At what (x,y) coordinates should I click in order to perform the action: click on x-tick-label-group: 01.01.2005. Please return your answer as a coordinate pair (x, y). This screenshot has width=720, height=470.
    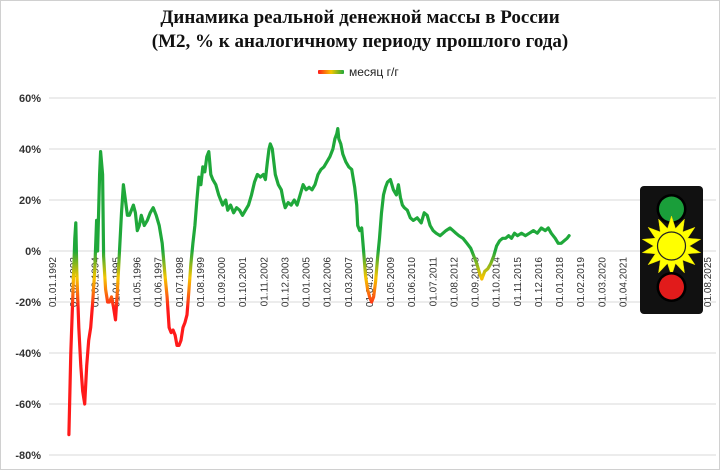
    Looking at the image, I should click on (307, 282).